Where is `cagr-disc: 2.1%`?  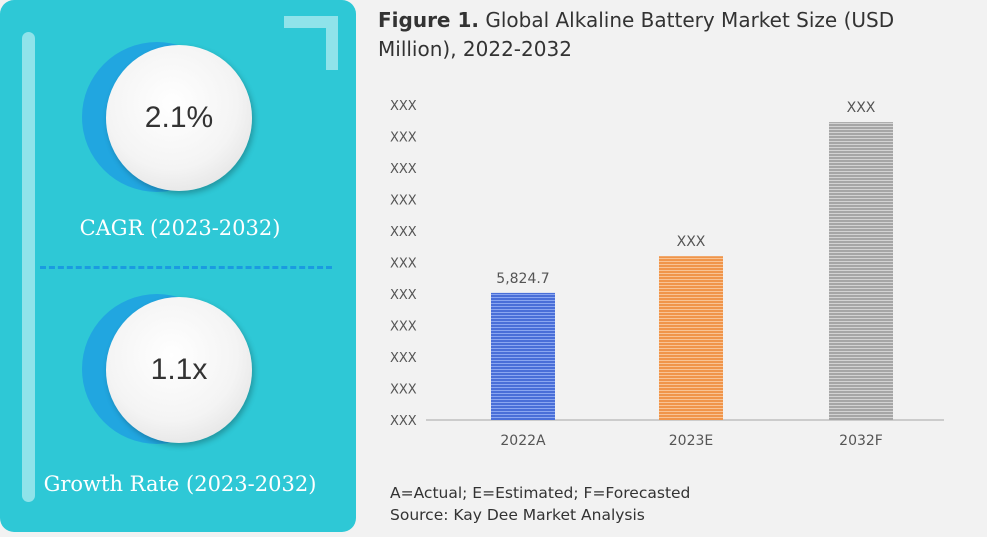 cagr-disc: 2.1% is located at coordinates (172, 122).